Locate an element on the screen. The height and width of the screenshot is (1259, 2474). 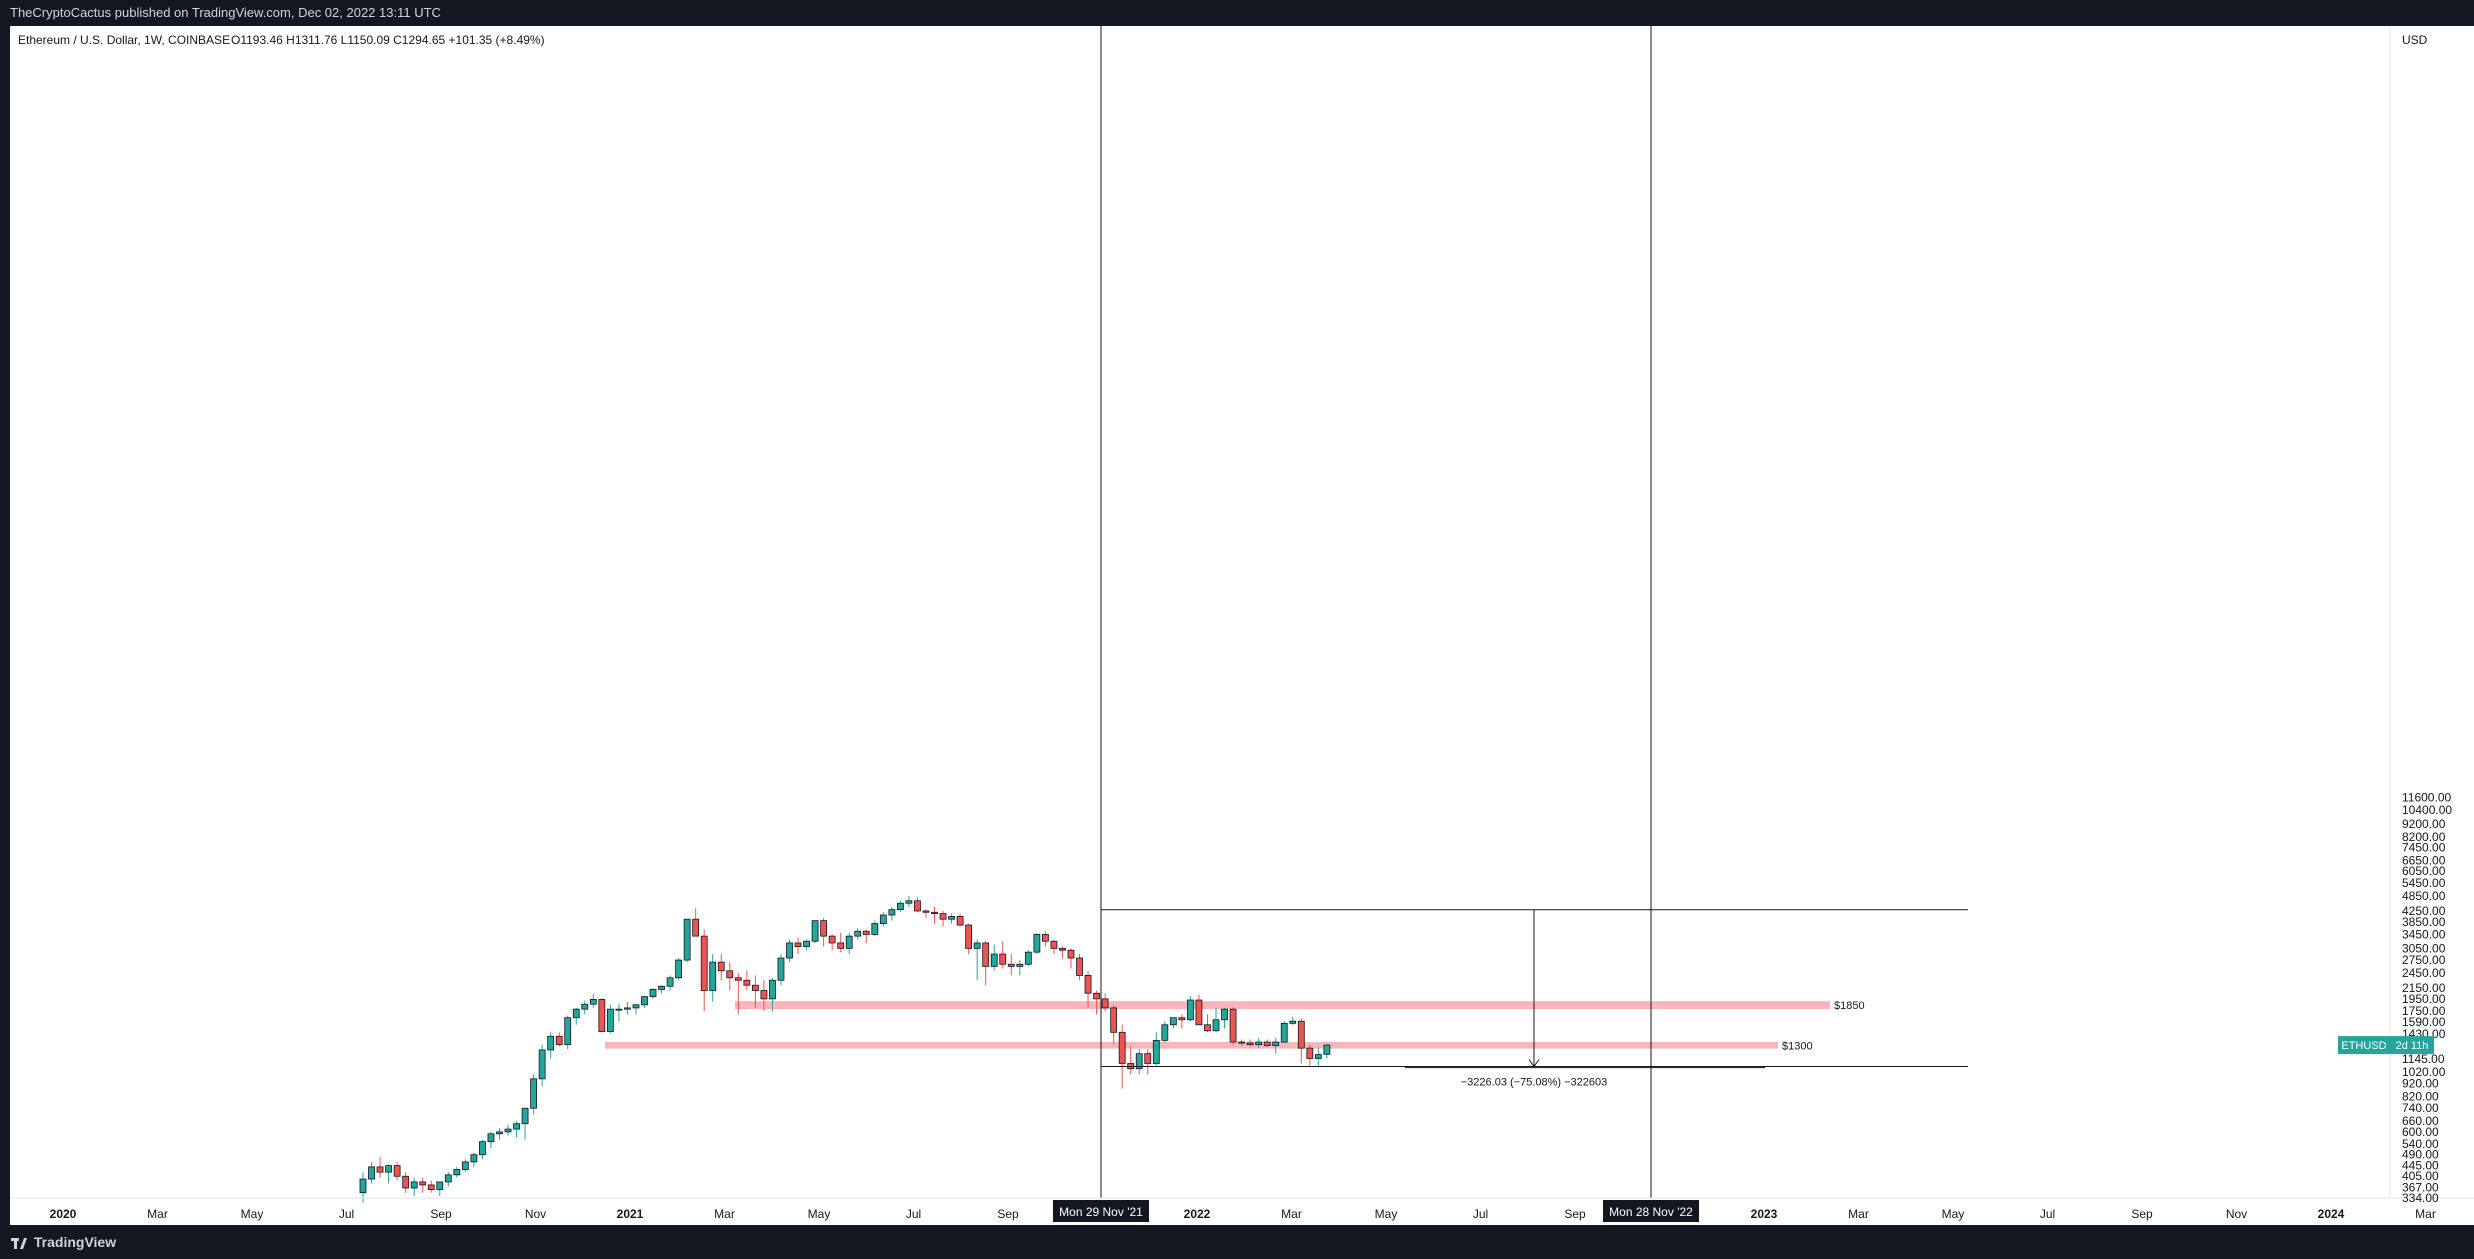
price-tick-label: 820.00 is located at coordinates (2420, 1097).